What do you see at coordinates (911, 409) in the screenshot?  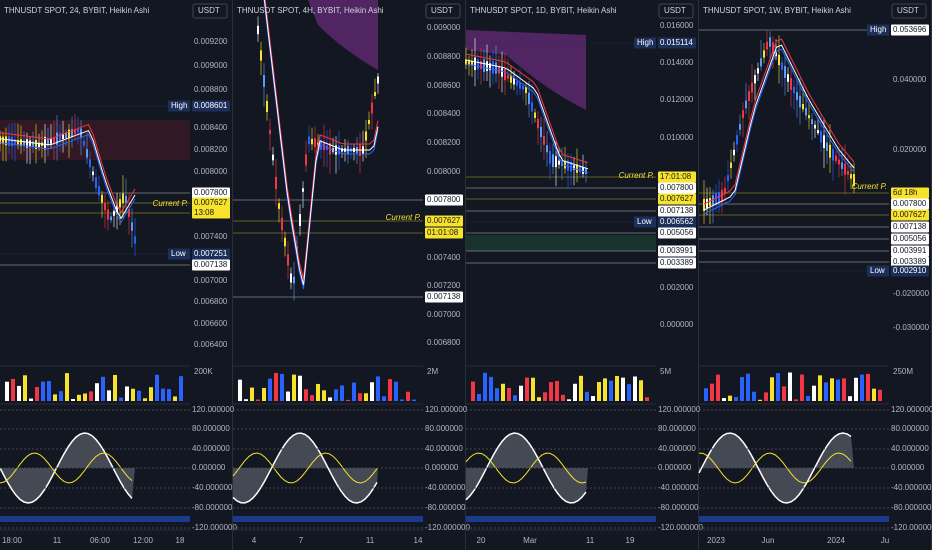 I see `osc-tick-label: 120.000000` at bounding box center [911, 409].